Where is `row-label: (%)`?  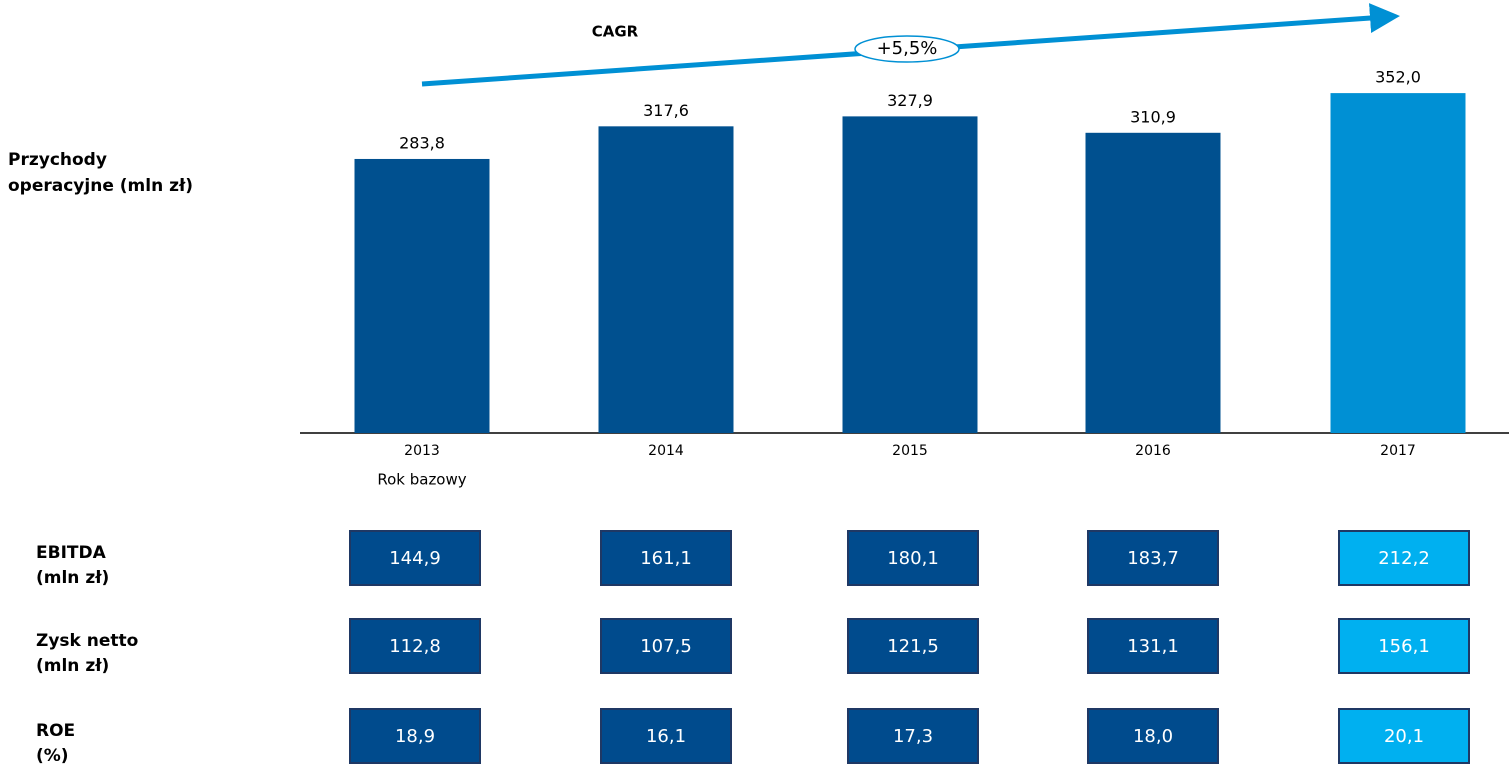
row-label: (%) is located at coordinates (52, 756).